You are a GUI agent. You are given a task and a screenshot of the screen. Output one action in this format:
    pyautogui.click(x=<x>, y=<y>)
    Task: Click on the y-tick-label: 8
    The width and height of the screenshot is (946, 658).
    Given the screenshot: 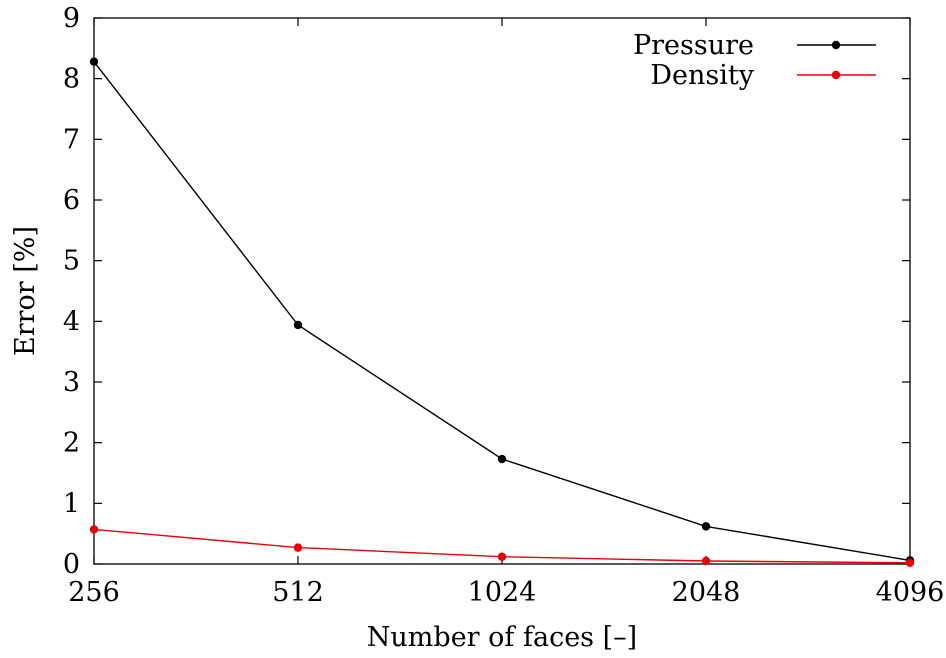 What is the action you would take?
    pyautogui.click(x=71, y=79)
    